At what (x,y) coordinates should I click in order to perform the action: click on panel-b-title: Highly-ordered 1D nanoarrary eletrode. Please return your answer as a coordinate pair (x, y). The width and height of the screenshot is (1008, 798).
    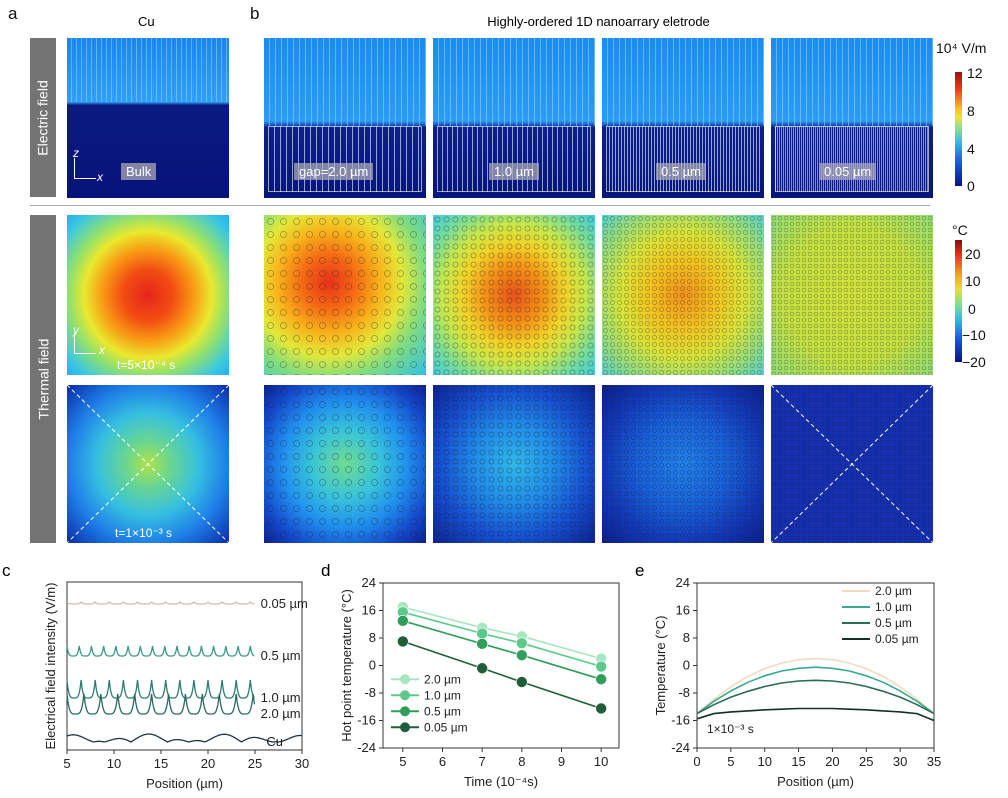
    Looking at the image, I should click on (598, 21).